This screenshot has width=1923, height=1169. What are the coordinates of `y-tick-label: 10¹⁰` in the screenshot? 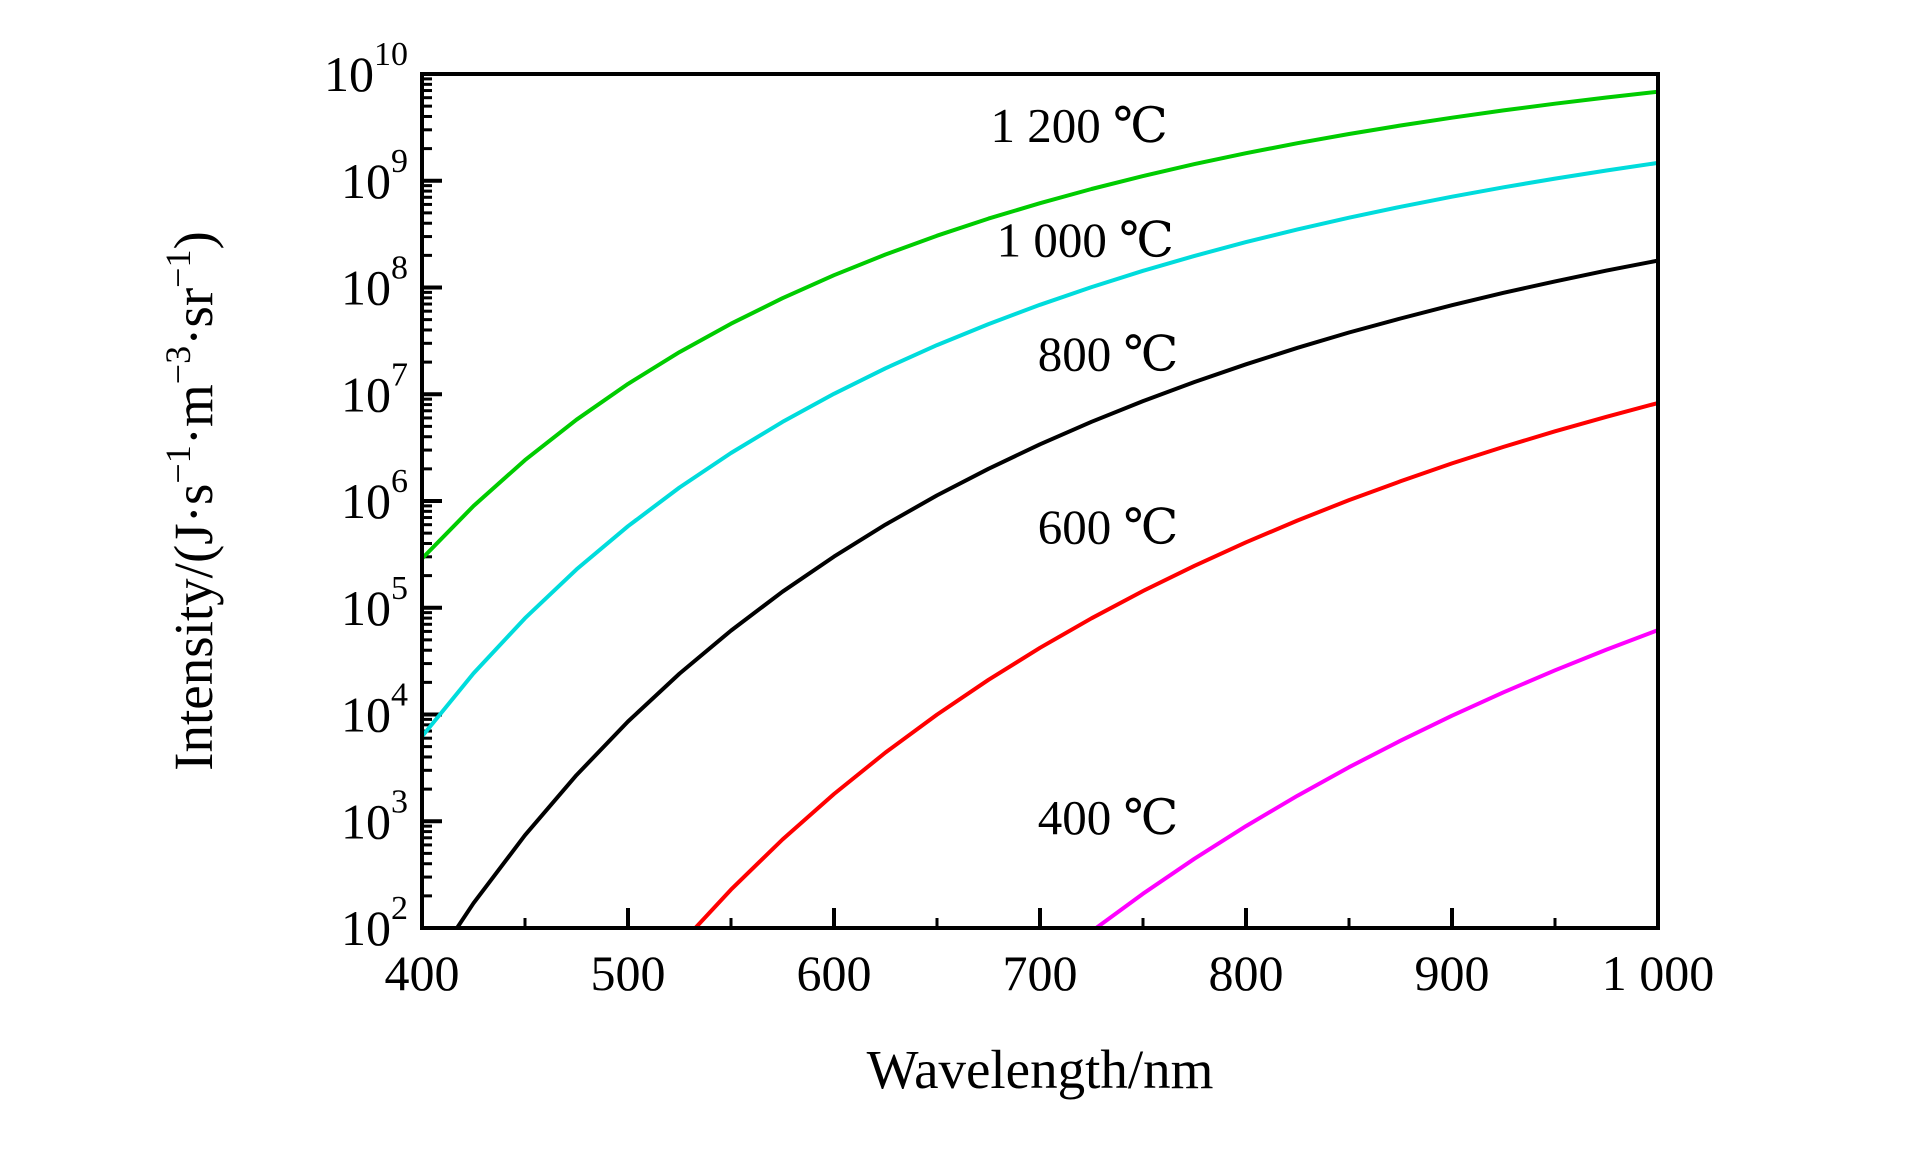 It's located at (366, 69).